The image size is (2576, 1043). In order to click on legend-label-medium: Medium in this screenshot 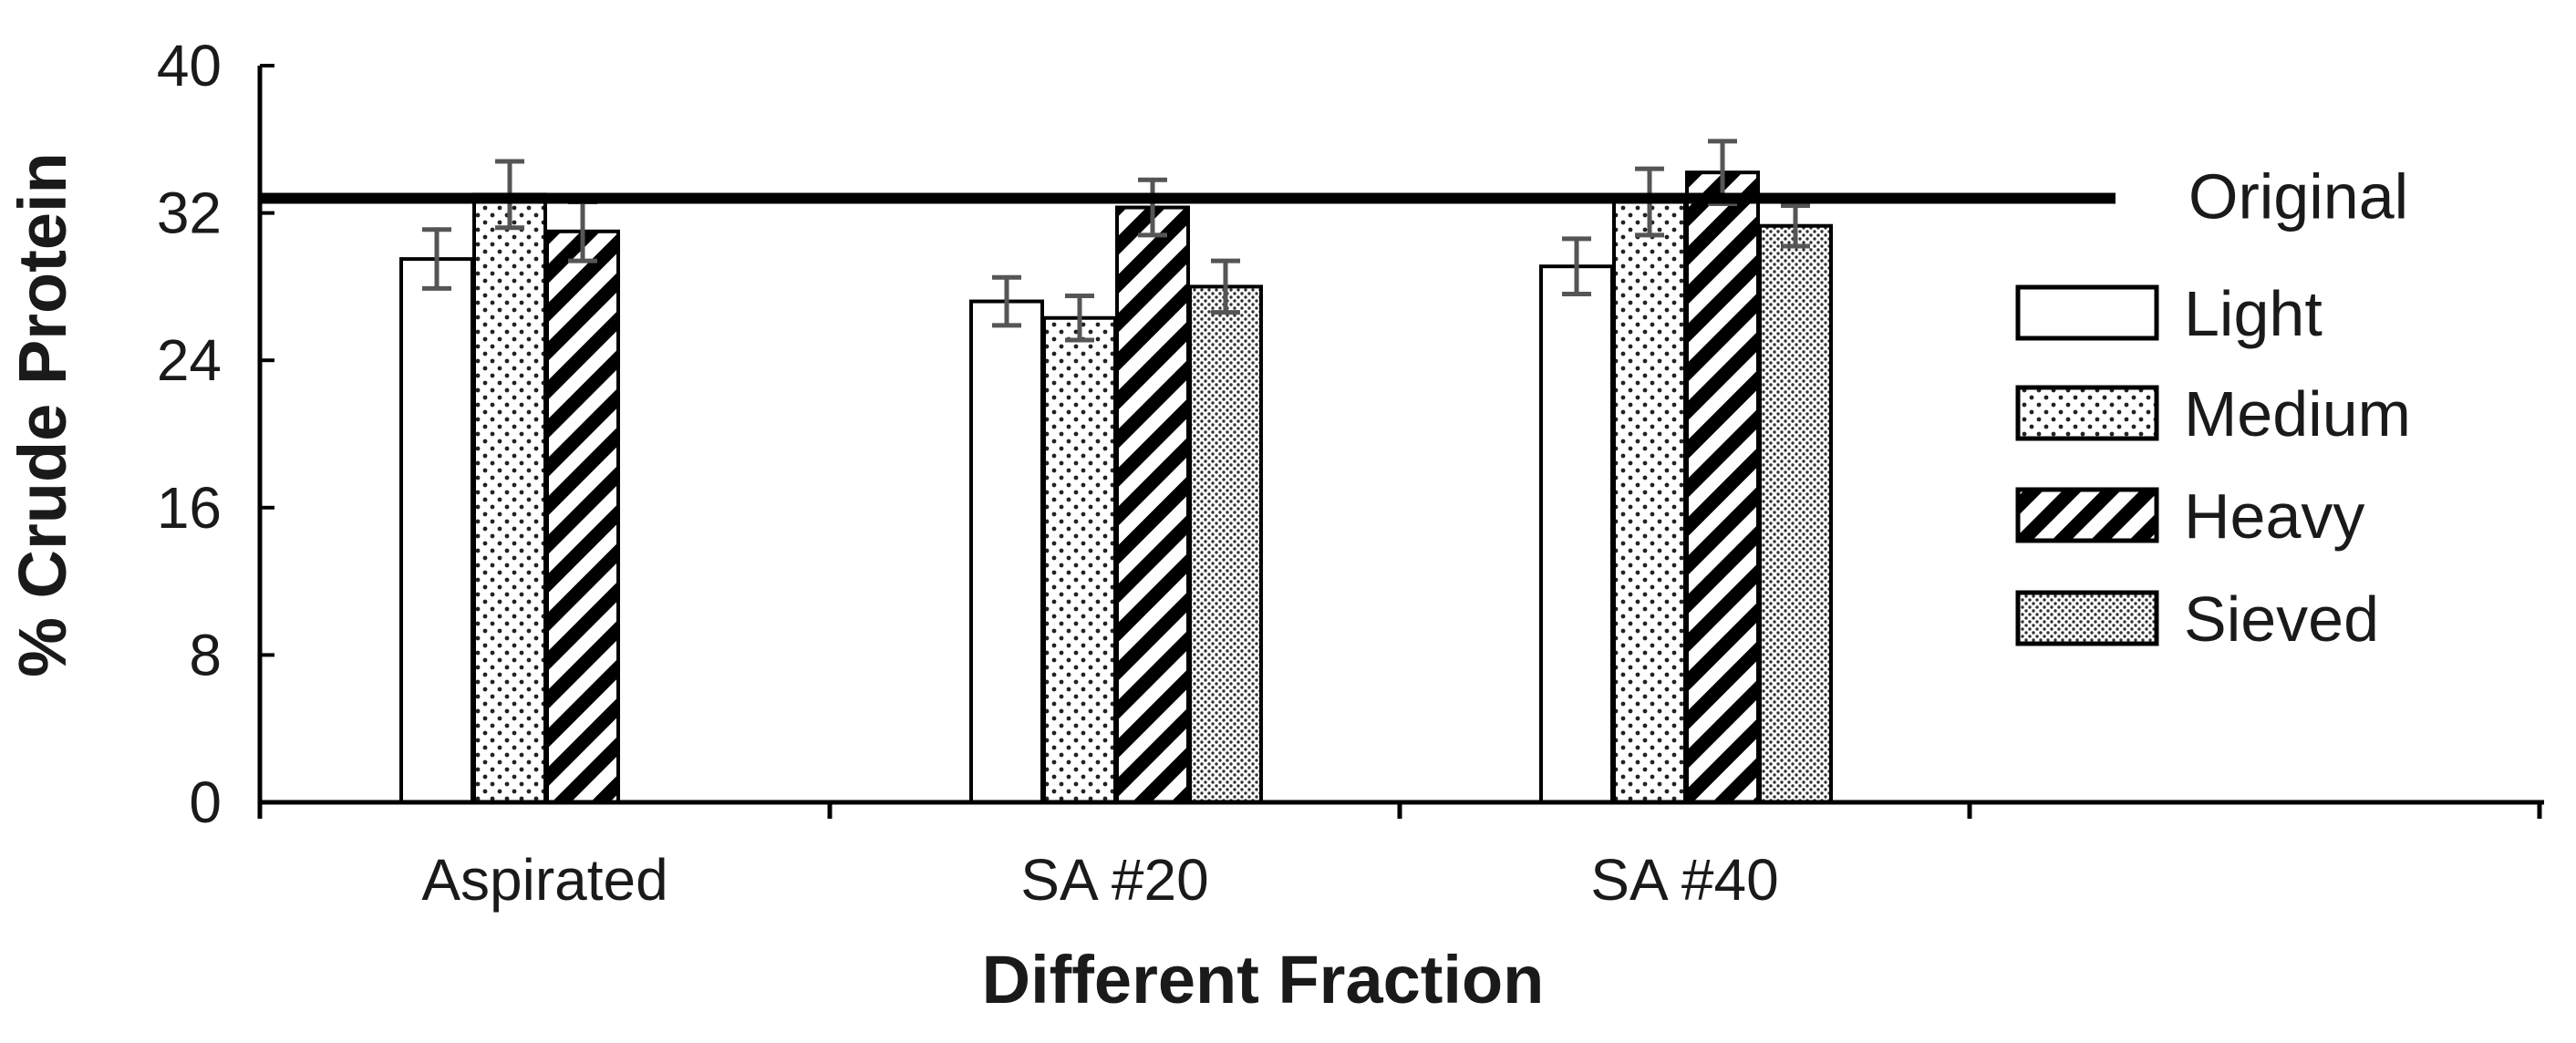, I will do `click(2297, 413)`.